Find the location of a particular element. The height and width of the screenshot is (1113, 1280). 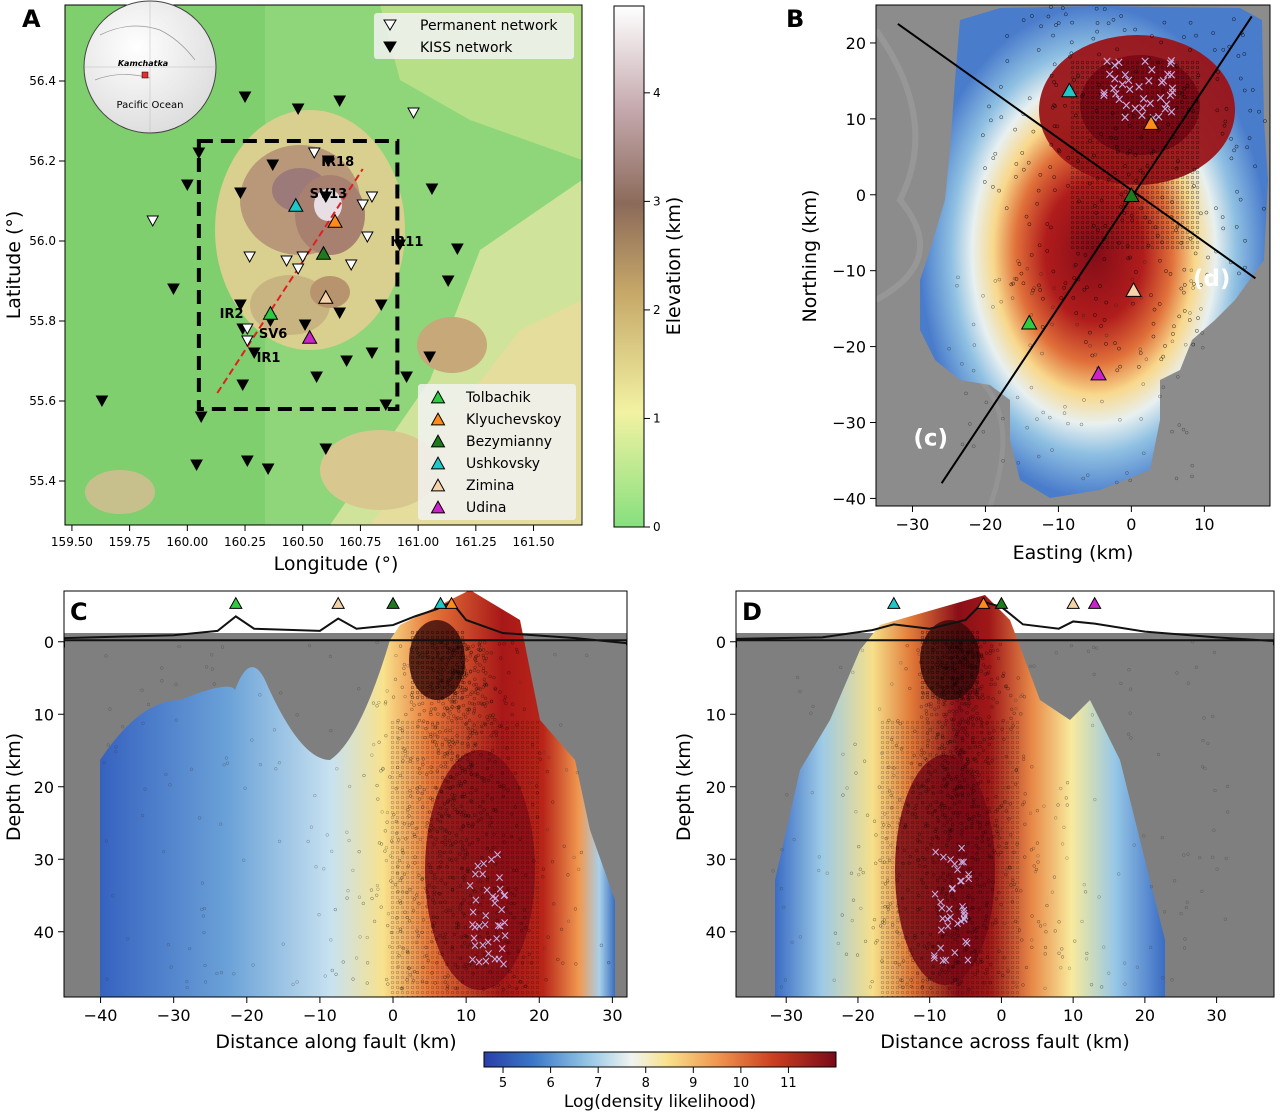

colorbar-tick-label: 2 is located at coordinates (657, 310).